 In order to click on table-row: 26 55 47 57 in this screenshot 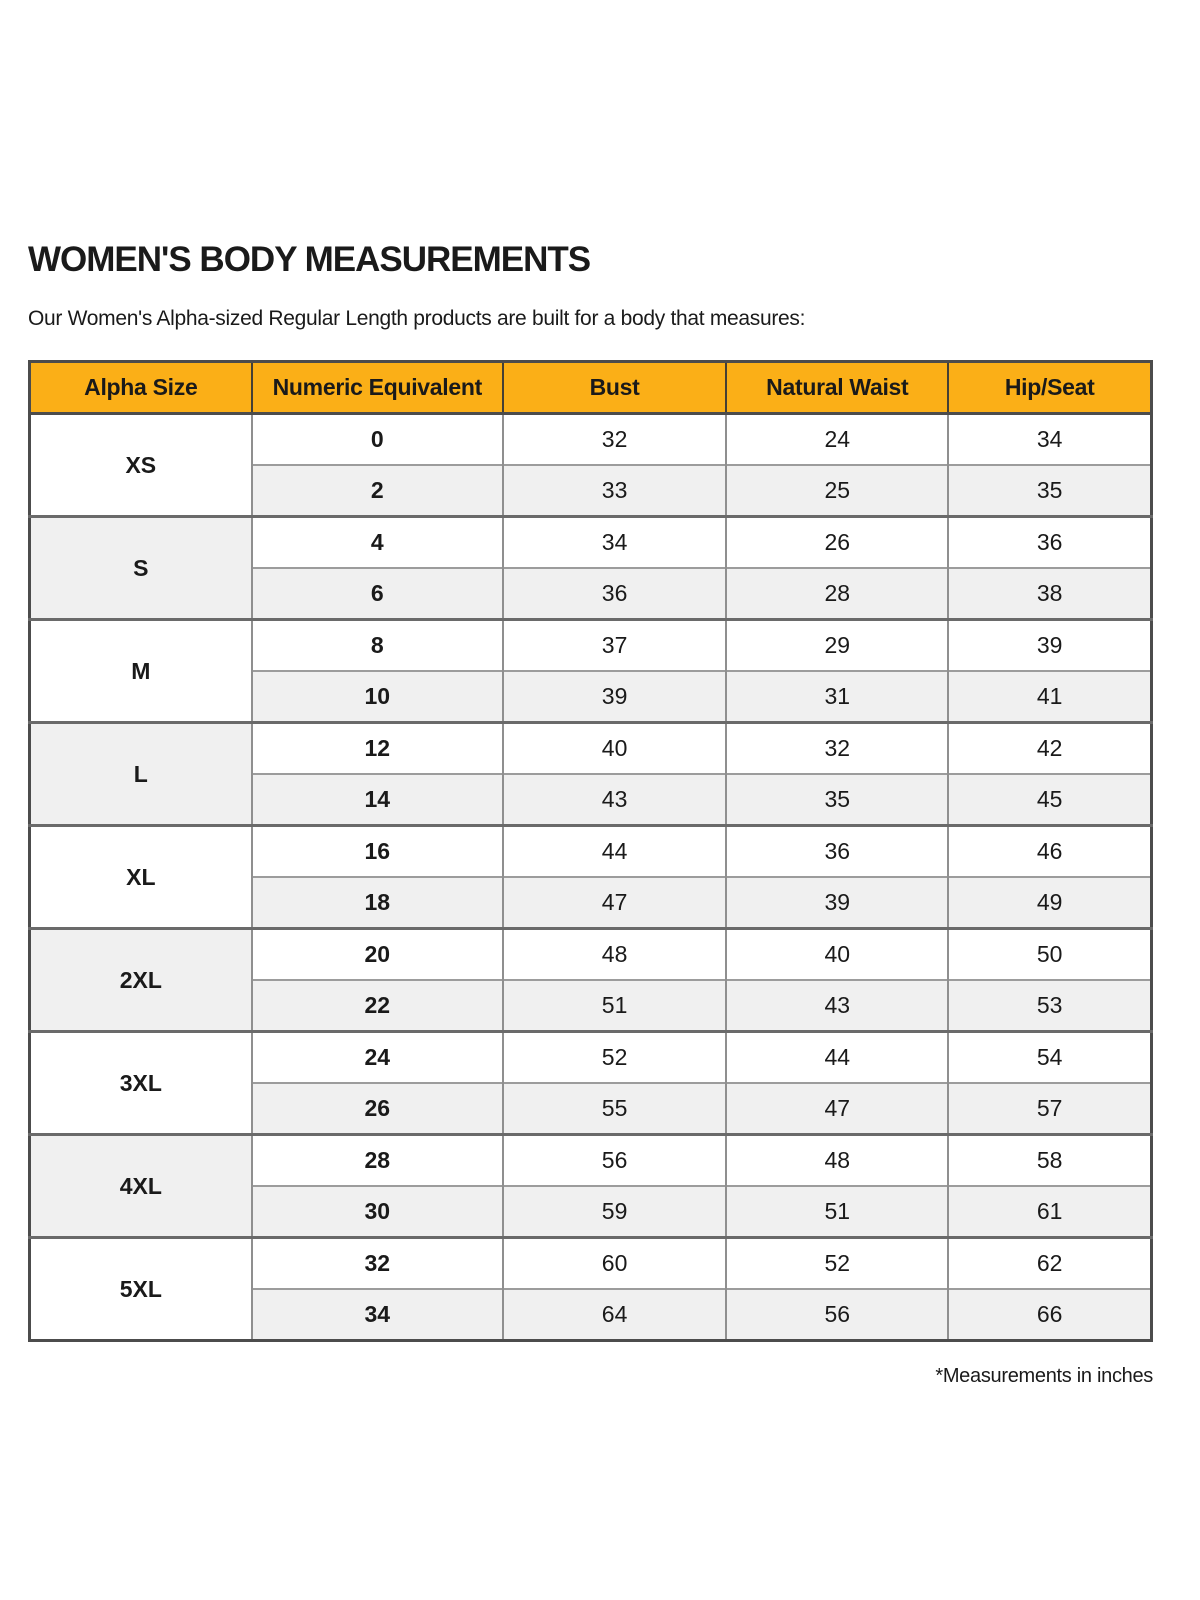, I will do `click(591, 1108)`.